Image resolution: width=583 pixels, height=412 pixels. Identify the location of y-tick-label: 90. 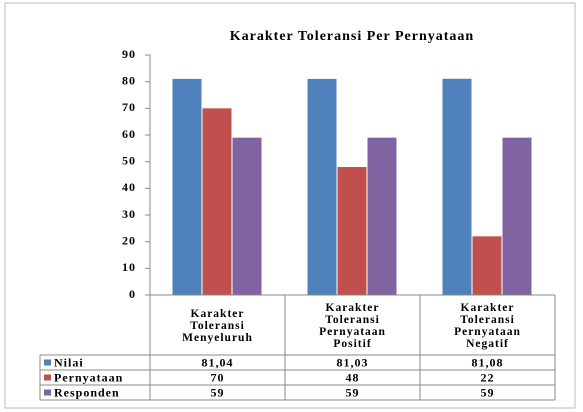
(129, 54).